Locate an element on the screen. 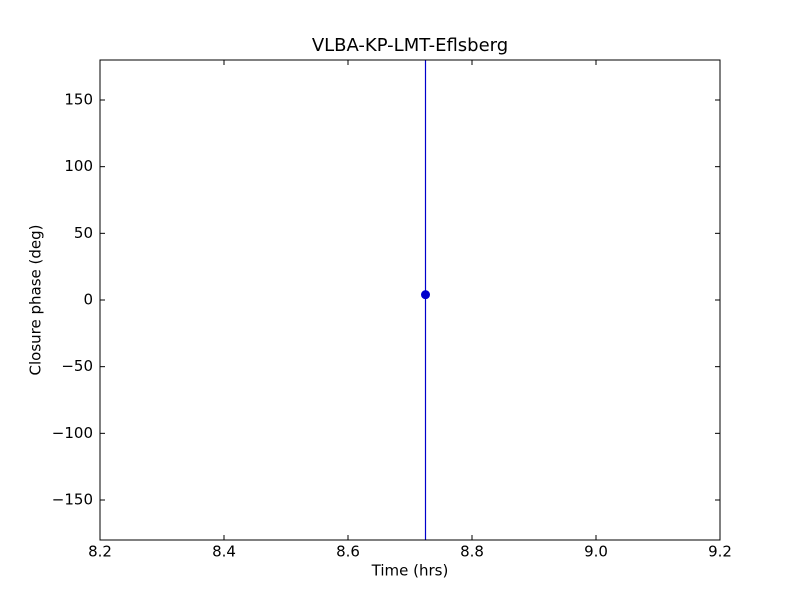 The height and width of the screenshot is (600, 800). x-tick-label: 9.2 is located at coordinates (720, 552).